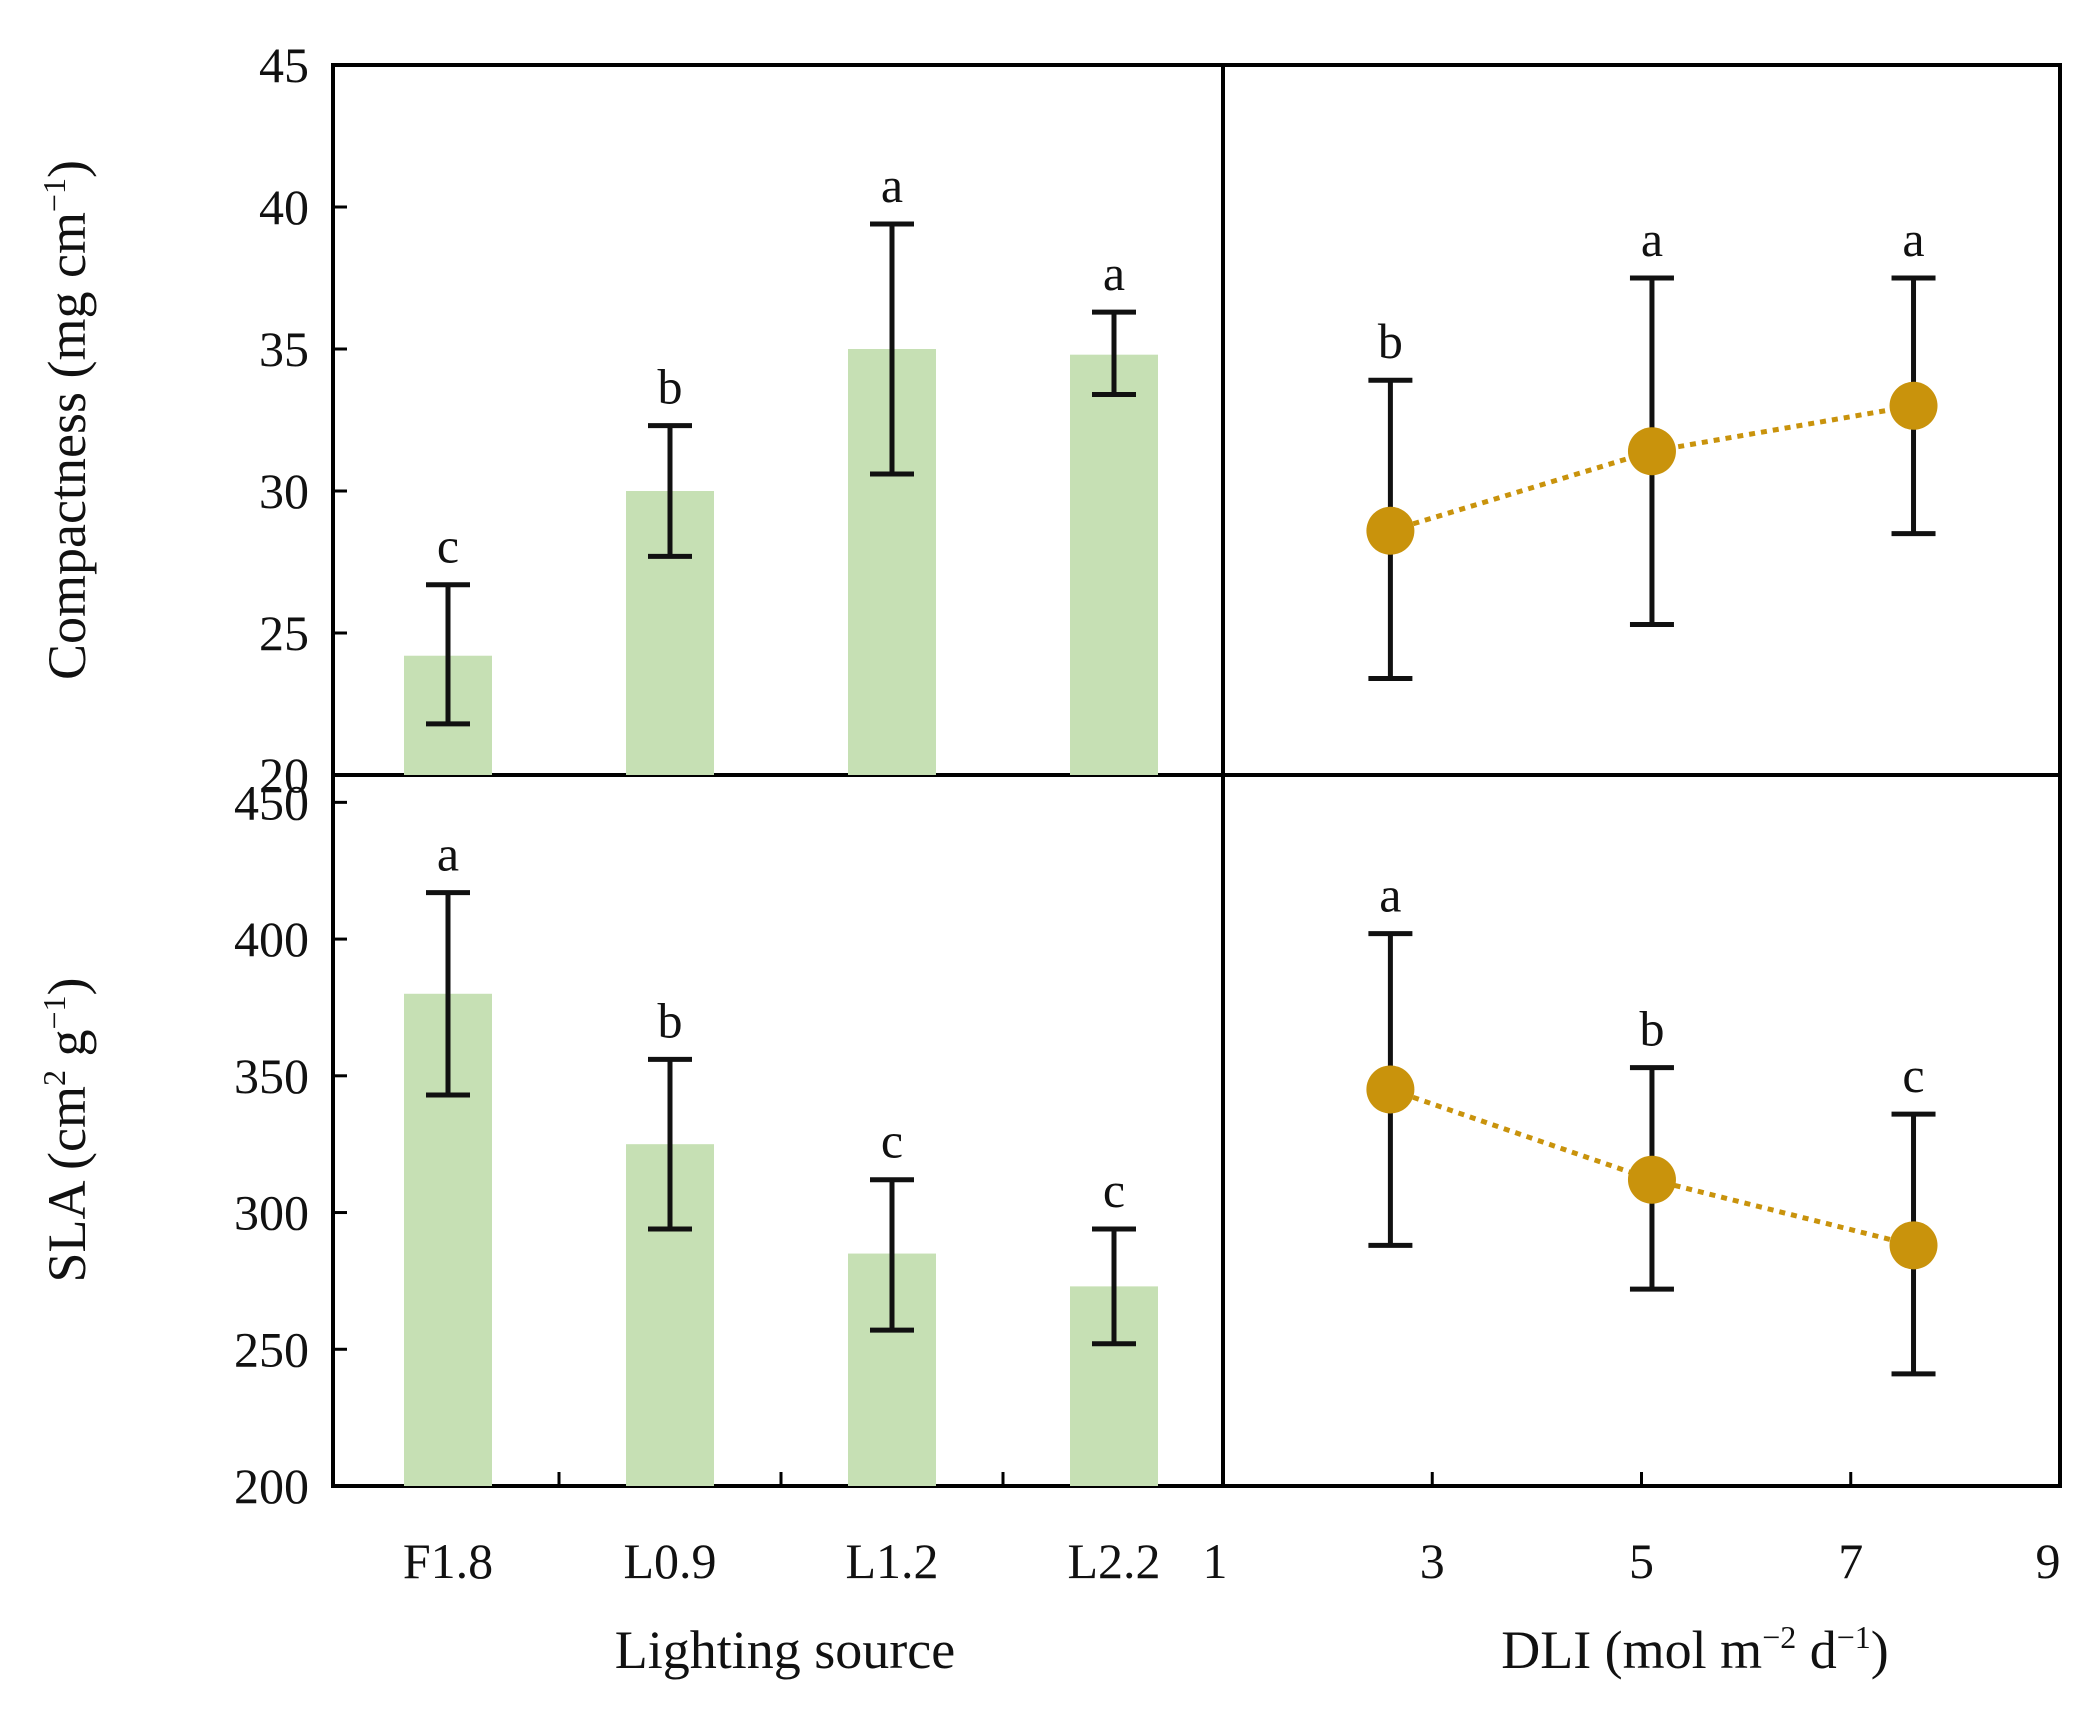 The image size is (2099, 1715). Describe the element at coordinates (66, 420) in the screenshot. I see `y-axis-title-compactness: Compactness (mg cm−1)` at that location.